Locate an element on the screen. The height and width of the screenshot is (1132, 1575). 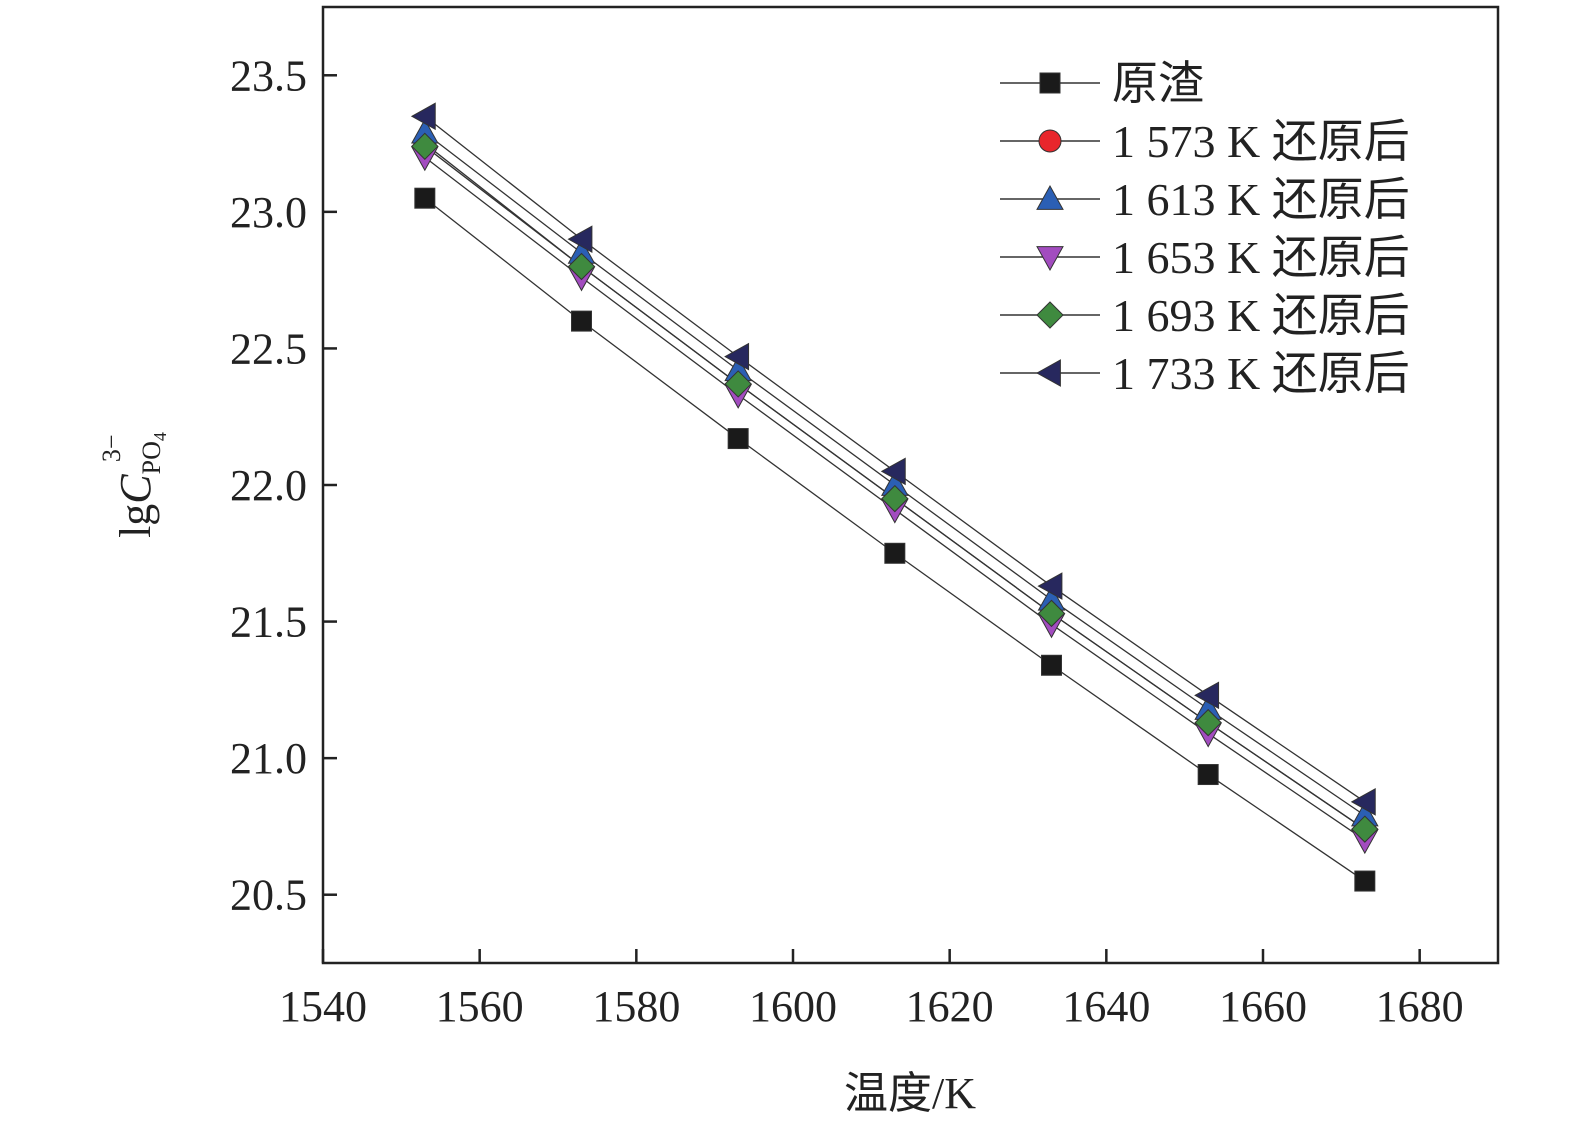
x-axis: 1540 1560 1580 1600 1620 1640 1660 1680 is located at coordinates (871, 990).